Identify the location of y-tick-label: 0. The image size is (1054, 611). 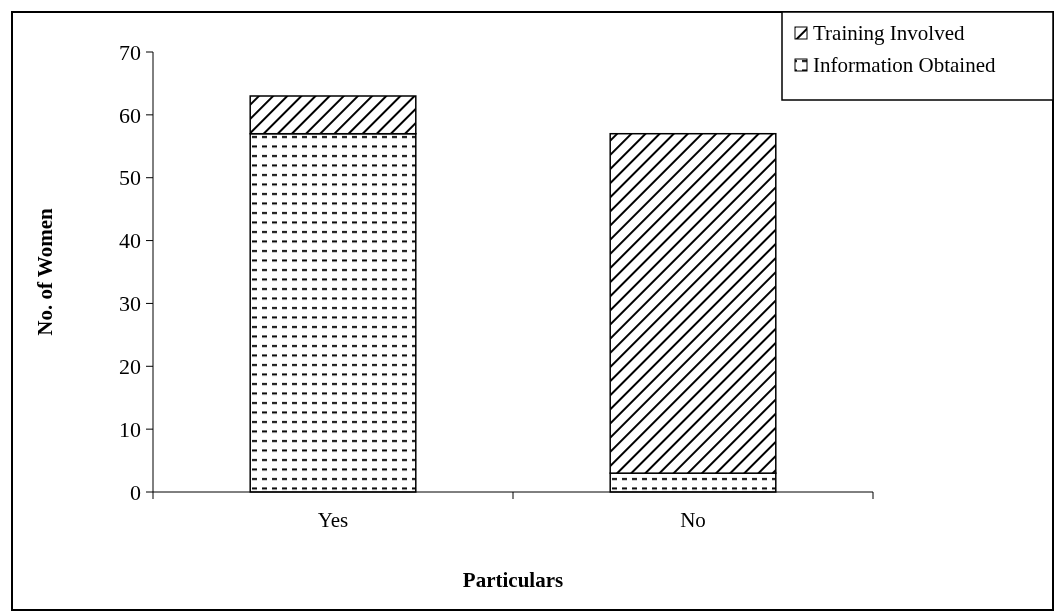
(135, 492).